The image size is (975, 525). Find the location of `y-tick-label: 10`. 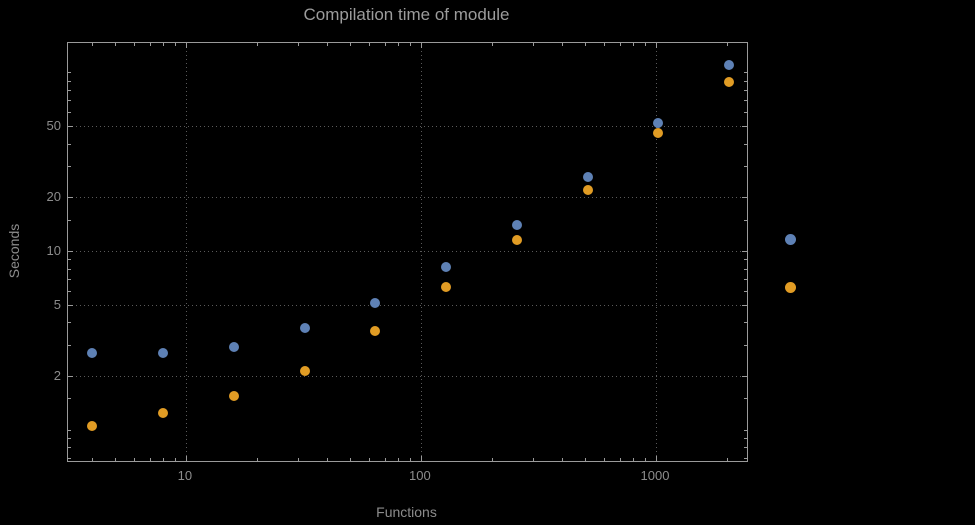

y-tick-label: 10 is located at coordinates (53, 251).